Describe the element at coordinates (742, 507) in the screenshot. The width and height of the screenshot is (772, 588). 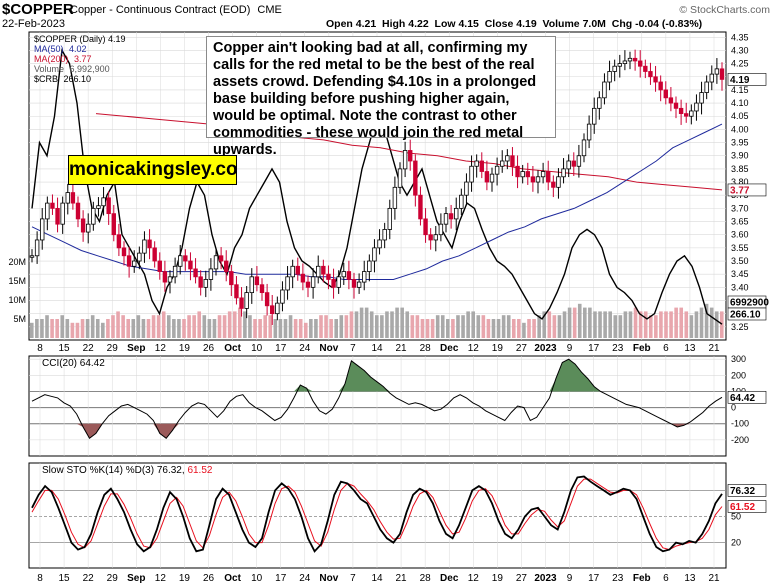
I see `stoch-d-last-label: 61.52` at that location.